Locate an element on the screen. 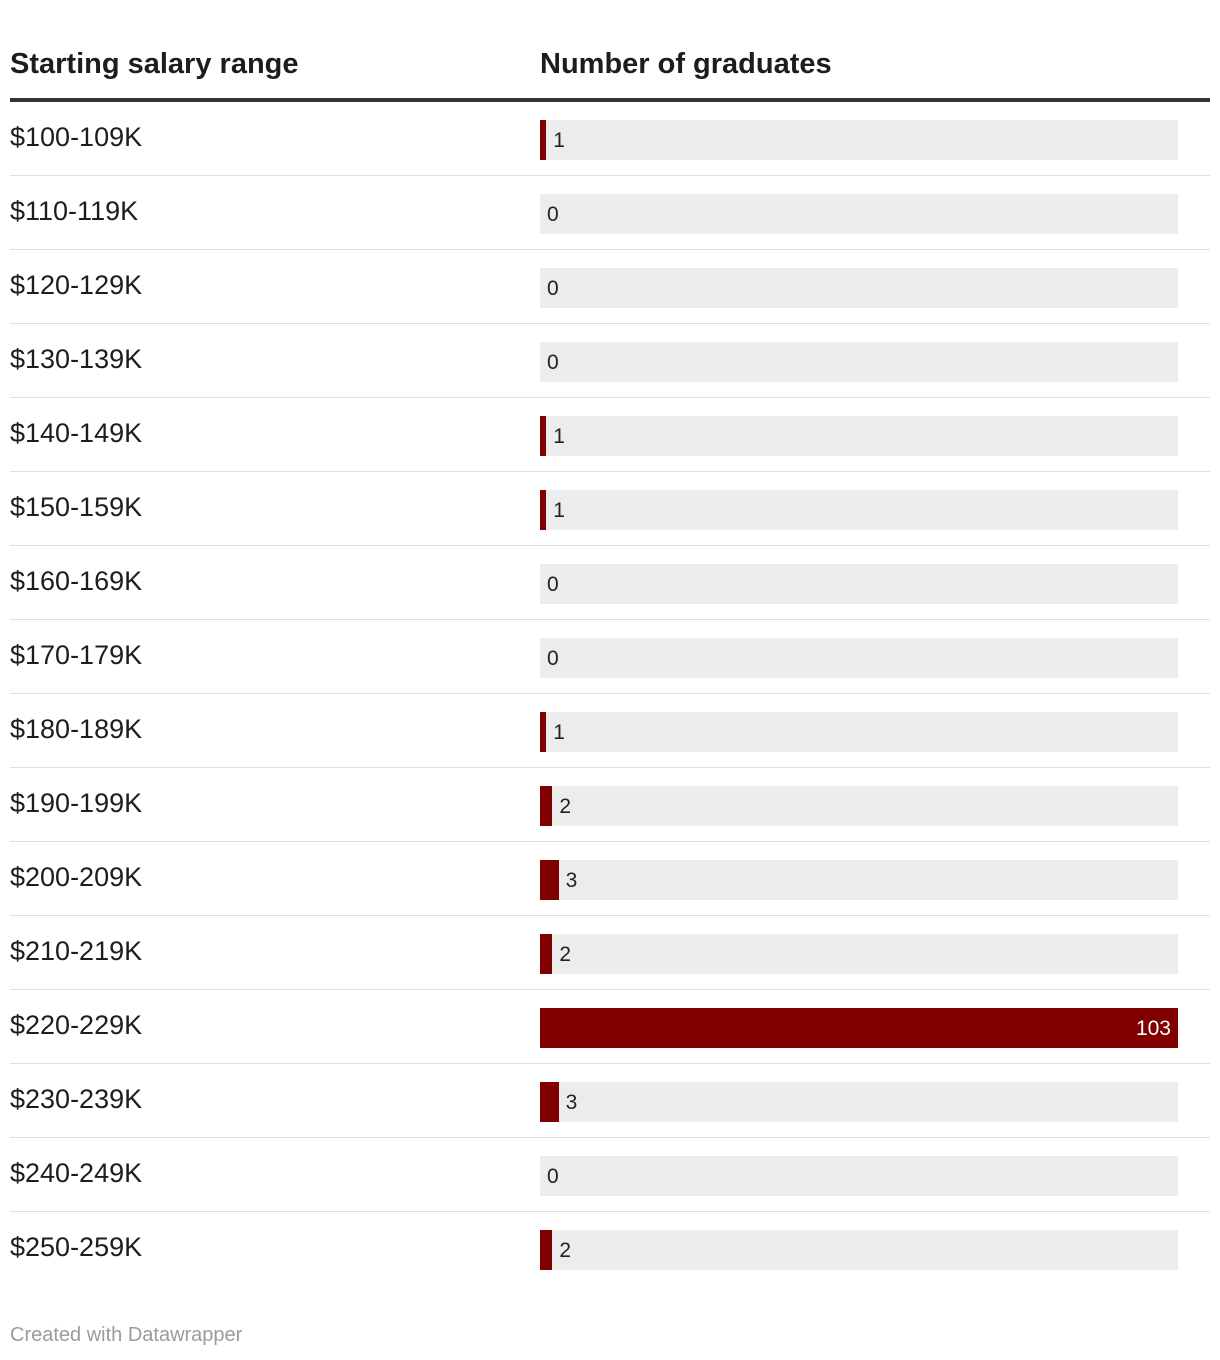  table-row: $250-259K 2 is located at coordinates (610, 1248).